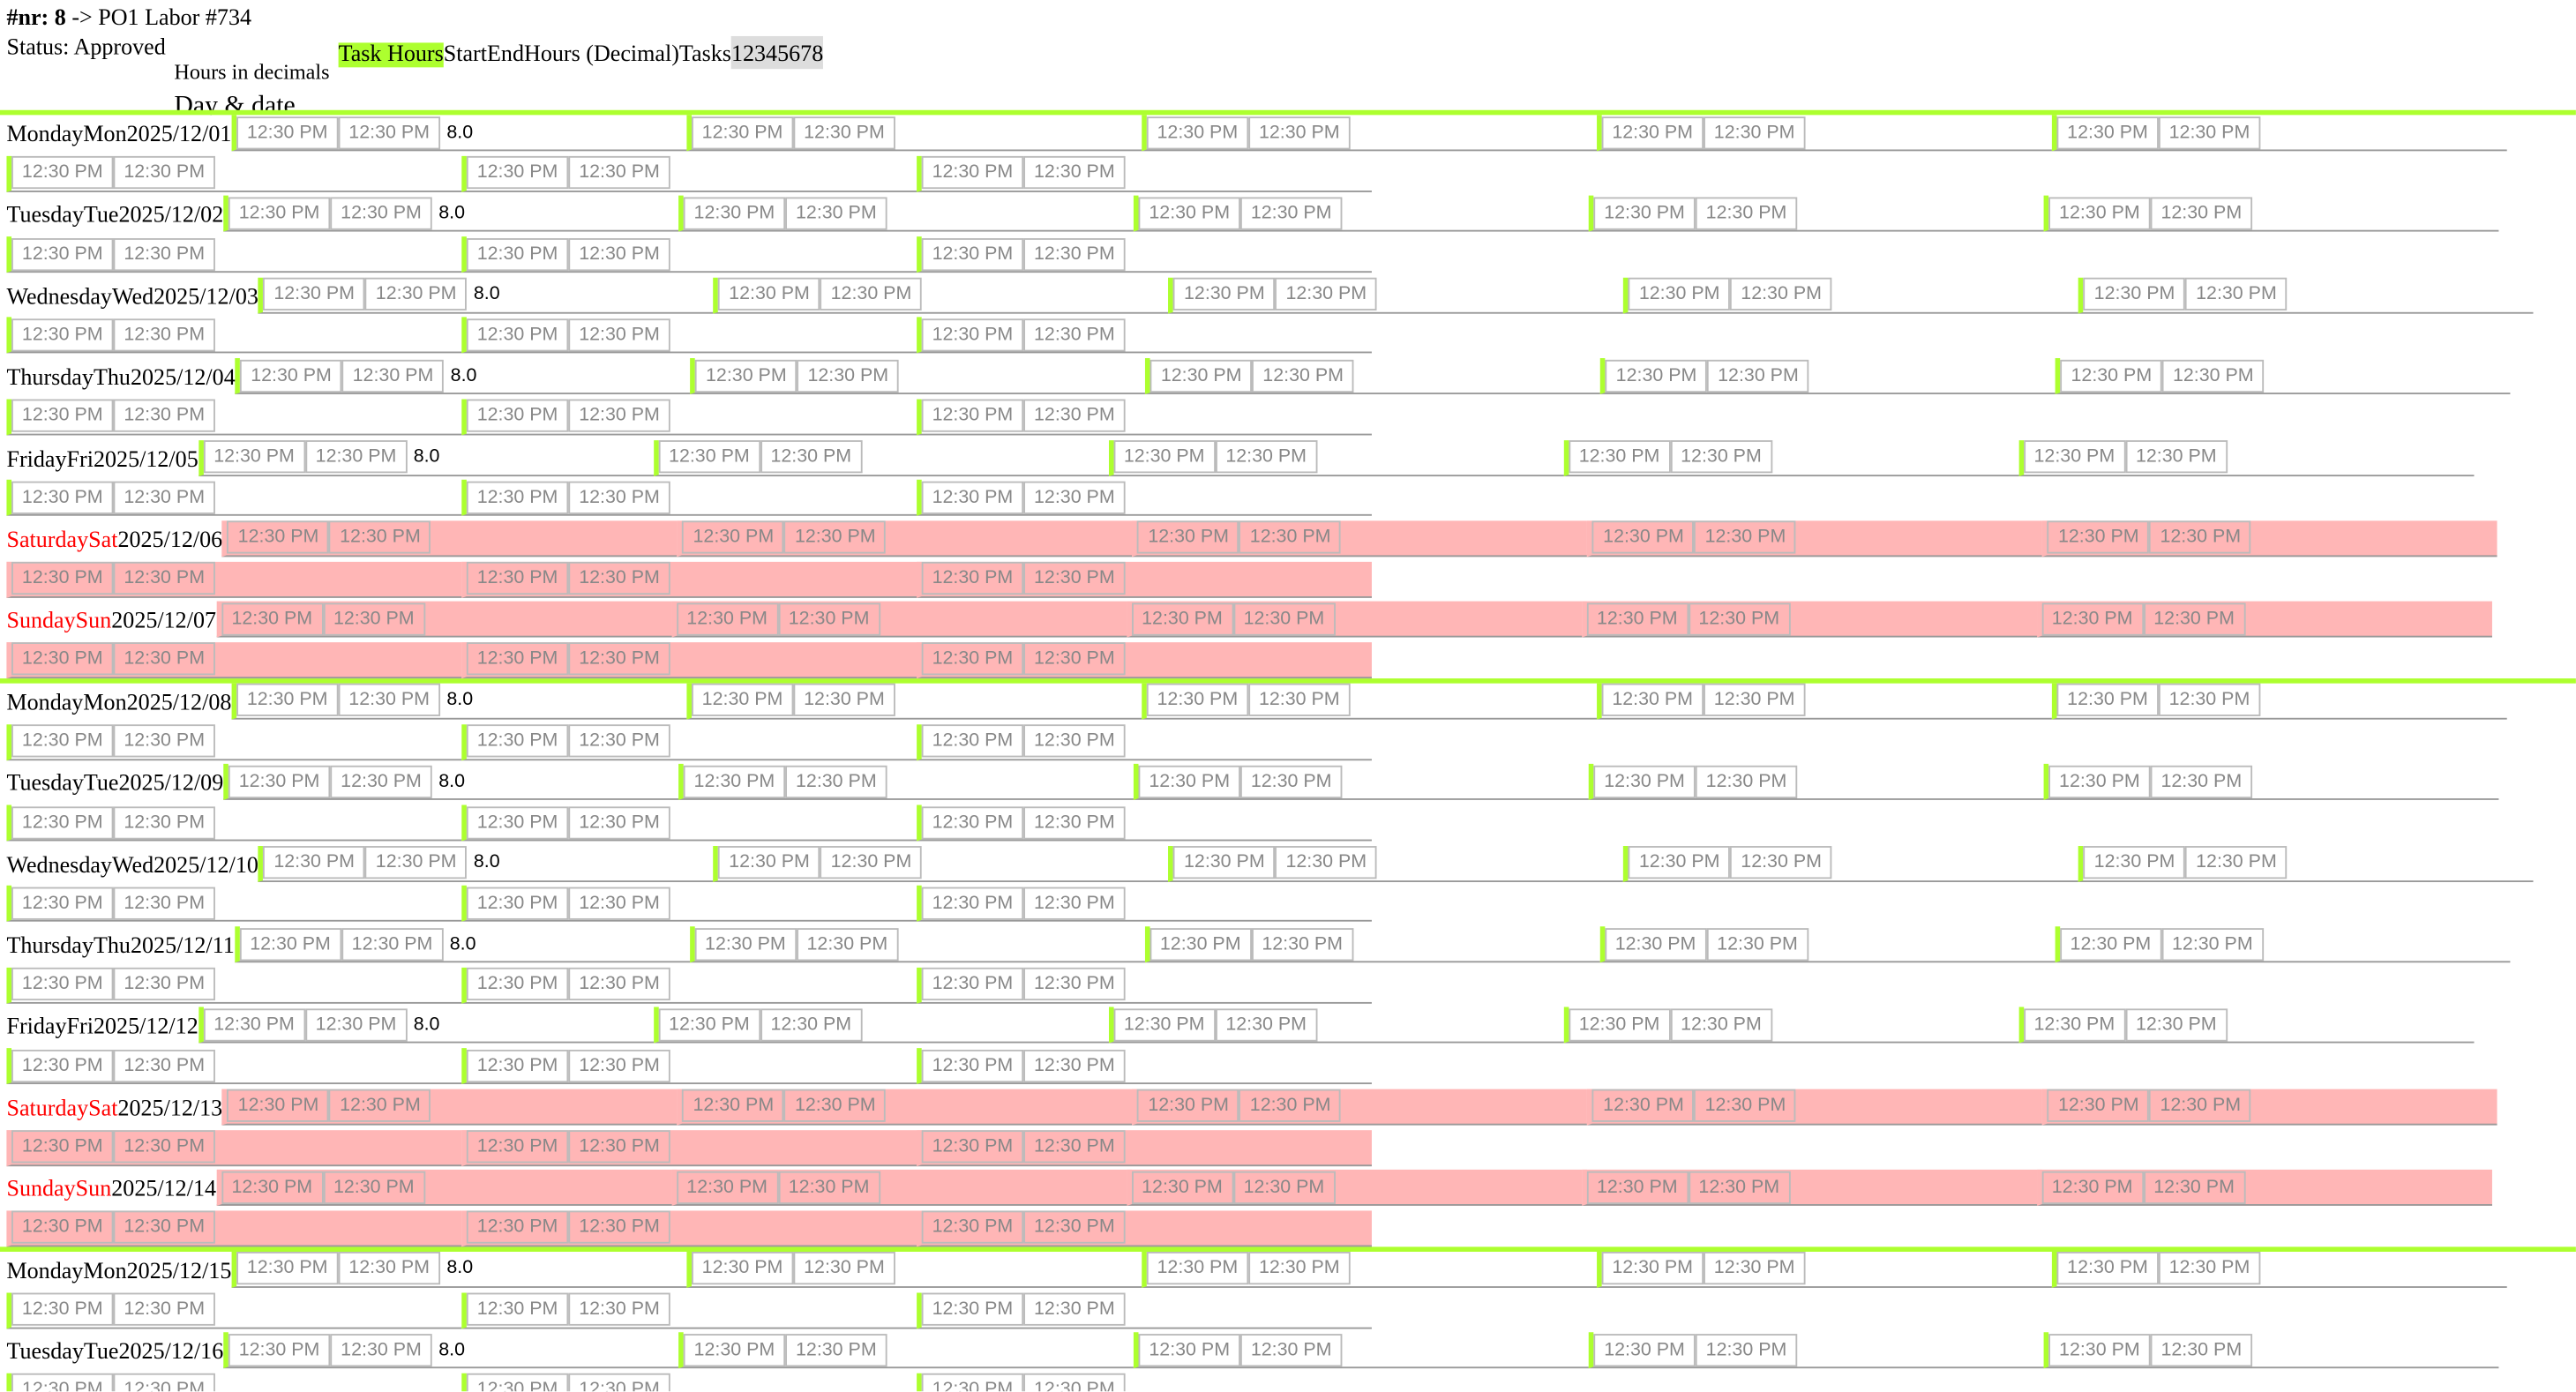  What do you see at coordinates (795, 55) in the screenshot?
I see `task-number: 6` at bounding box center [795, 55].